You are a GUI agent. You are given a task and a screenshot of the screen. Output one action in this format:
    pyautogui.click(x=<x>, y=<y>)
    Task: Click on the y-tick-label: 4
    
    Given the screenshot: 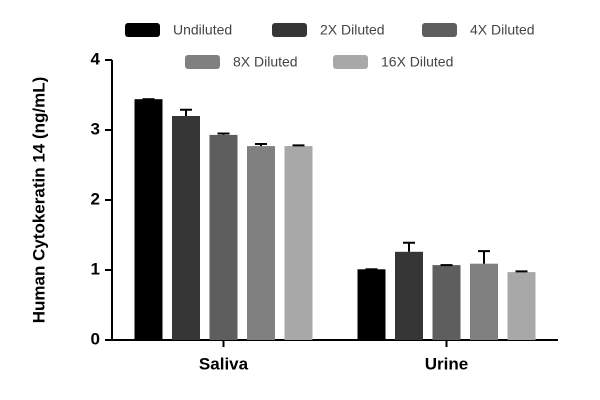 What is the action you would take?
    pyautogui.click(x=96, y=58)
    